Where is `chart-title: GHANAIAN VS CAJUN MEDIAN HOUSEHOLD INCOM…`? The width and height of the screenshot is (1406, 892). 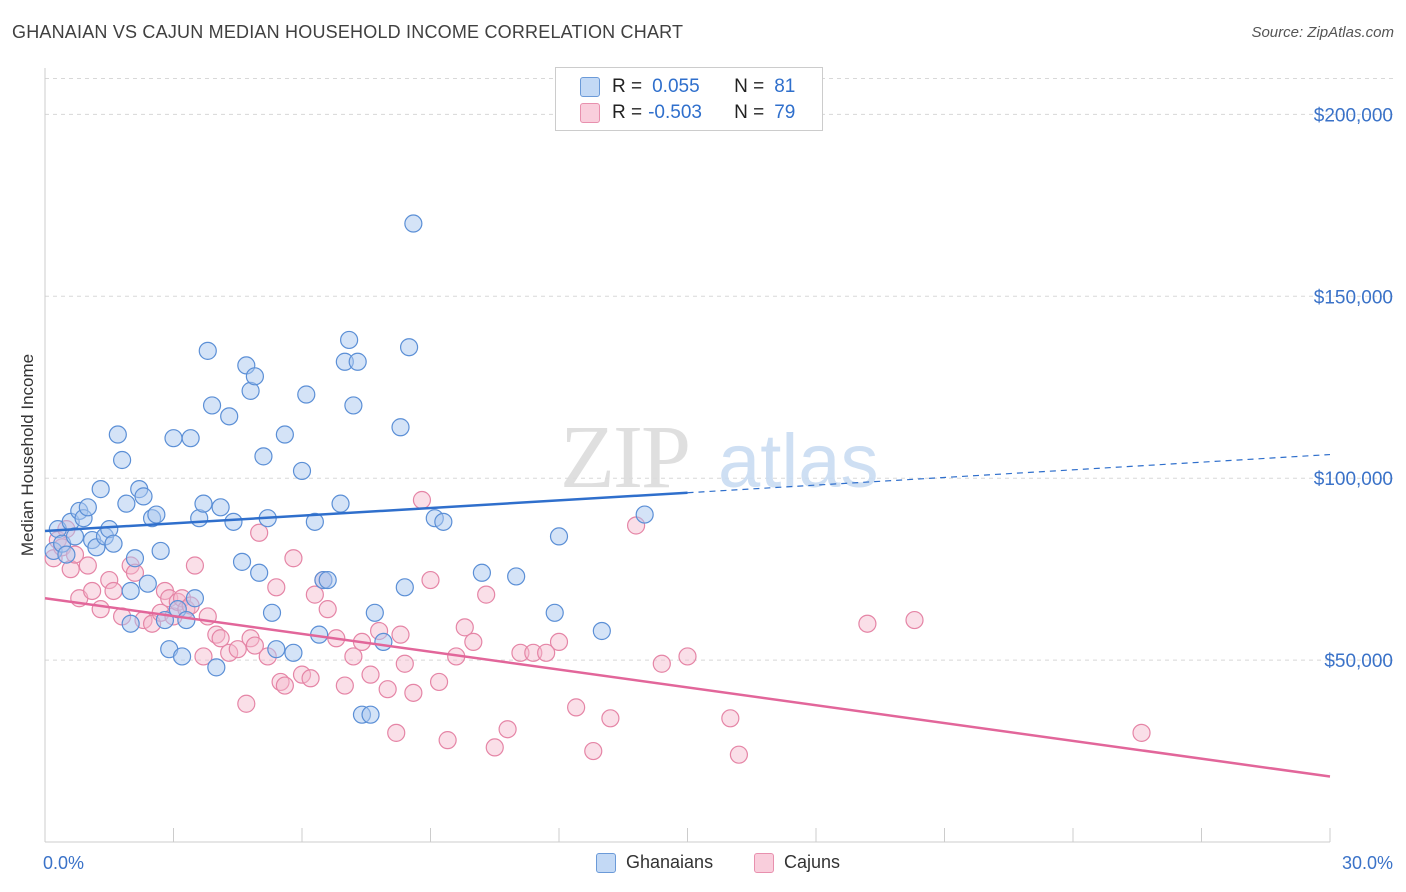 chart-title: GHANAIAN VS CAJUN MEDIAN HOUSEHOLD INCOM… is located at coordinates (348, 32).